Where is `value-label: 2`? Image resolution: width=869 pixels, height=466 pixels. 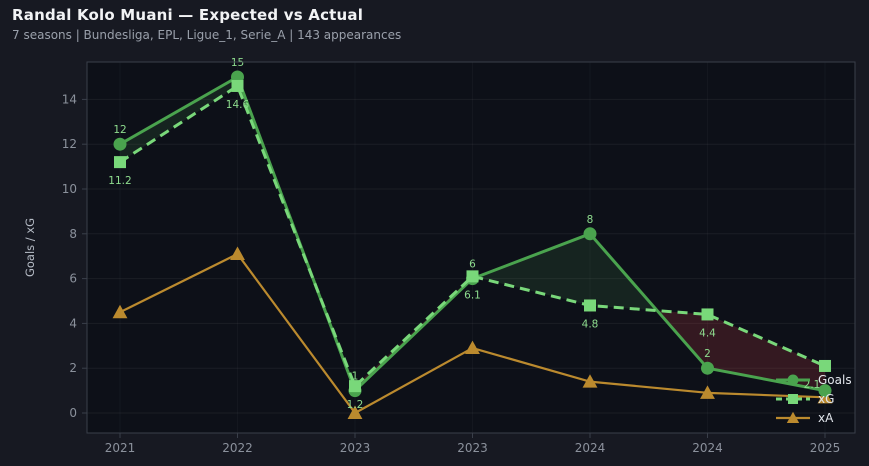 value-label: 2 is located at coordinates (707, 354).